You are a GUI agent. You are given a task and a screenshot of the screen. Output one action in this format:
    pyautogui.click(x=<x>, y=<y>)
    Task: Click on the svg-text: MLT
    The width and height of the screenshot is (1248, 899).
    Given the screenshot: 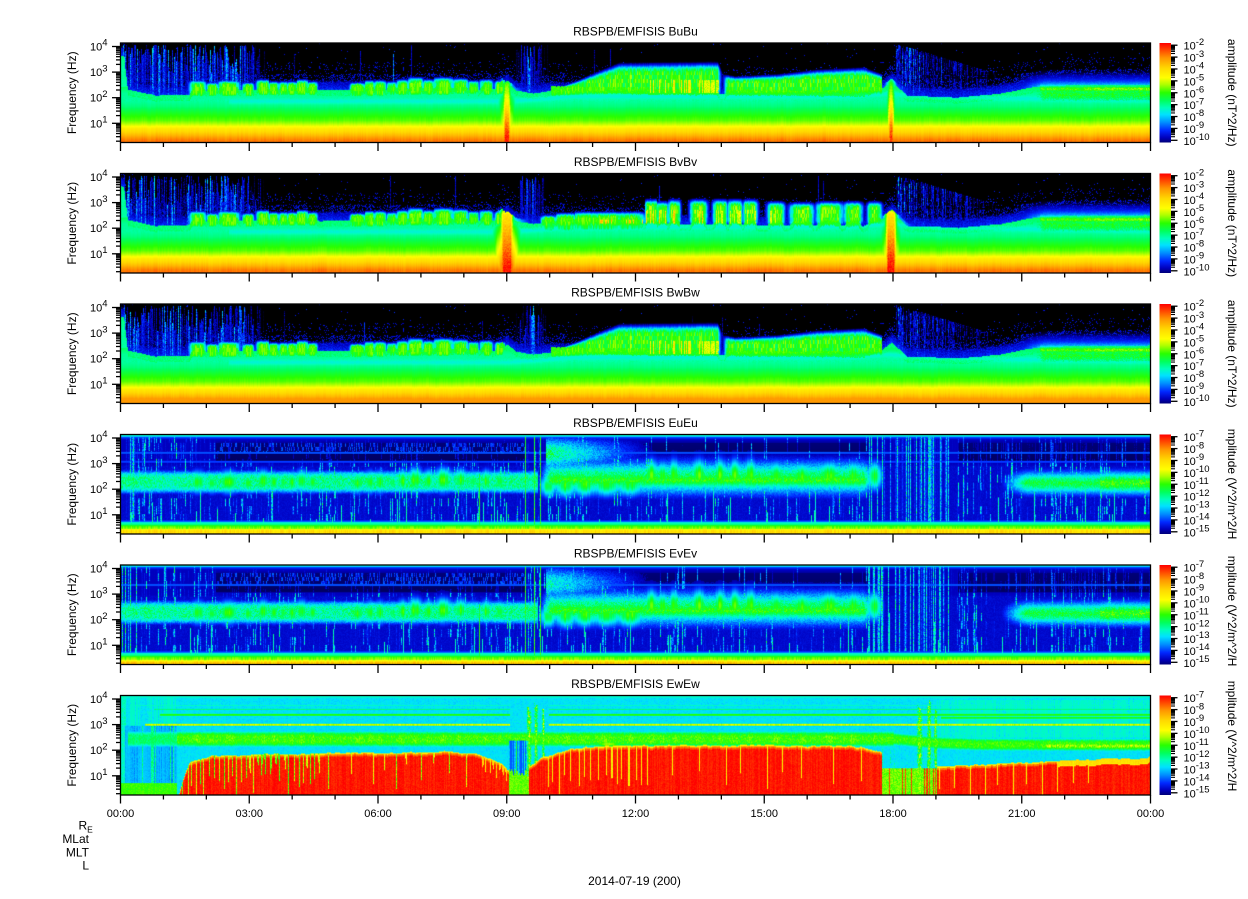 What is the action you would take?
    pyautogui.click(x=78, y=853)
    